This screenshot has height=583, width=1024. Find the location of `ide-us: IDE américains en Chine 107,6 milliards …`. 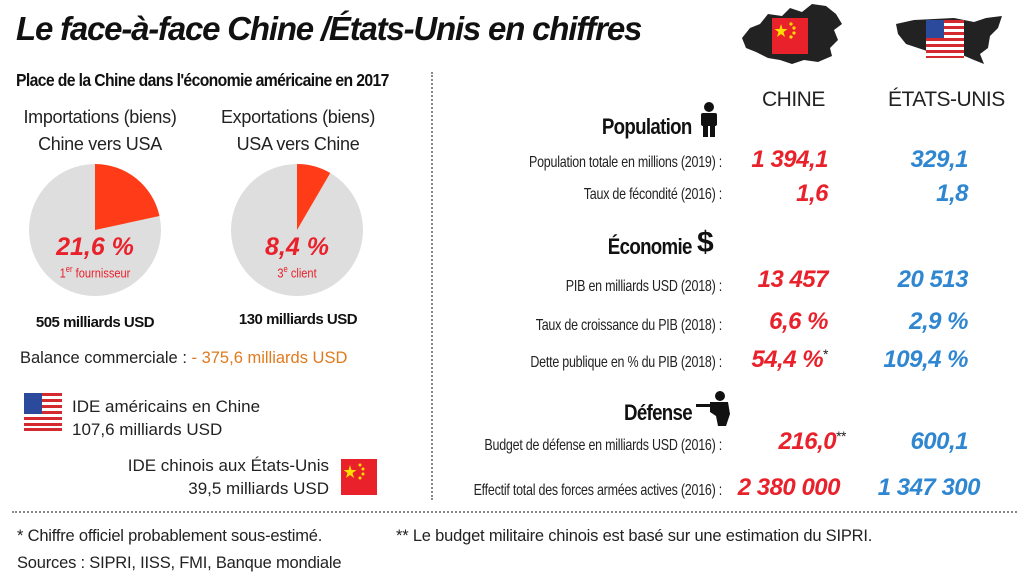

ide-us: IDE américains en Chine 107,6 milliards … is located at coordinates (166, 418).